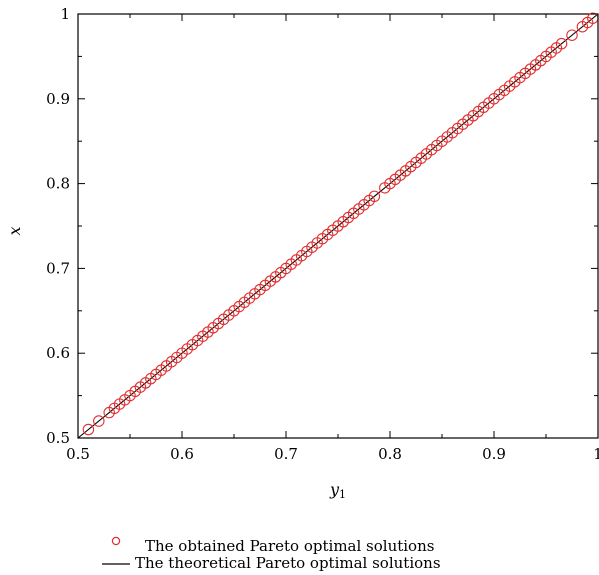  Describe the element at coordinates (288, 563) in the screenshot. I see `legend-label-theoretical: The theoretical Pareto optimal solutions` at that location.